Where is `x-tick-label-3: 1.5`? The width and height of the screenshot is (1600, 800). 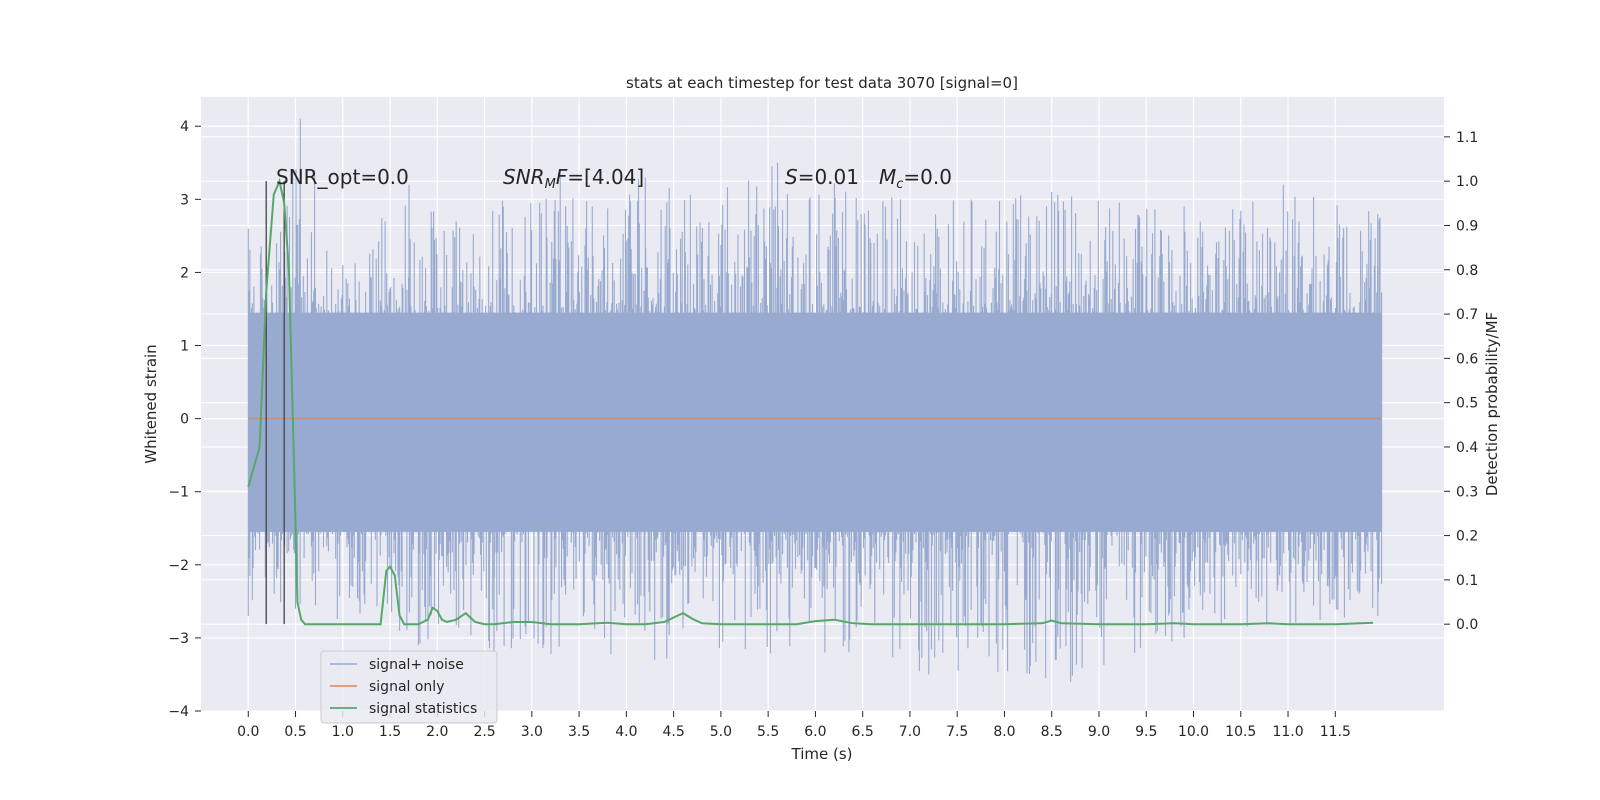 x-tick-label-3: 1.5 is located at coordinates (390, 732).